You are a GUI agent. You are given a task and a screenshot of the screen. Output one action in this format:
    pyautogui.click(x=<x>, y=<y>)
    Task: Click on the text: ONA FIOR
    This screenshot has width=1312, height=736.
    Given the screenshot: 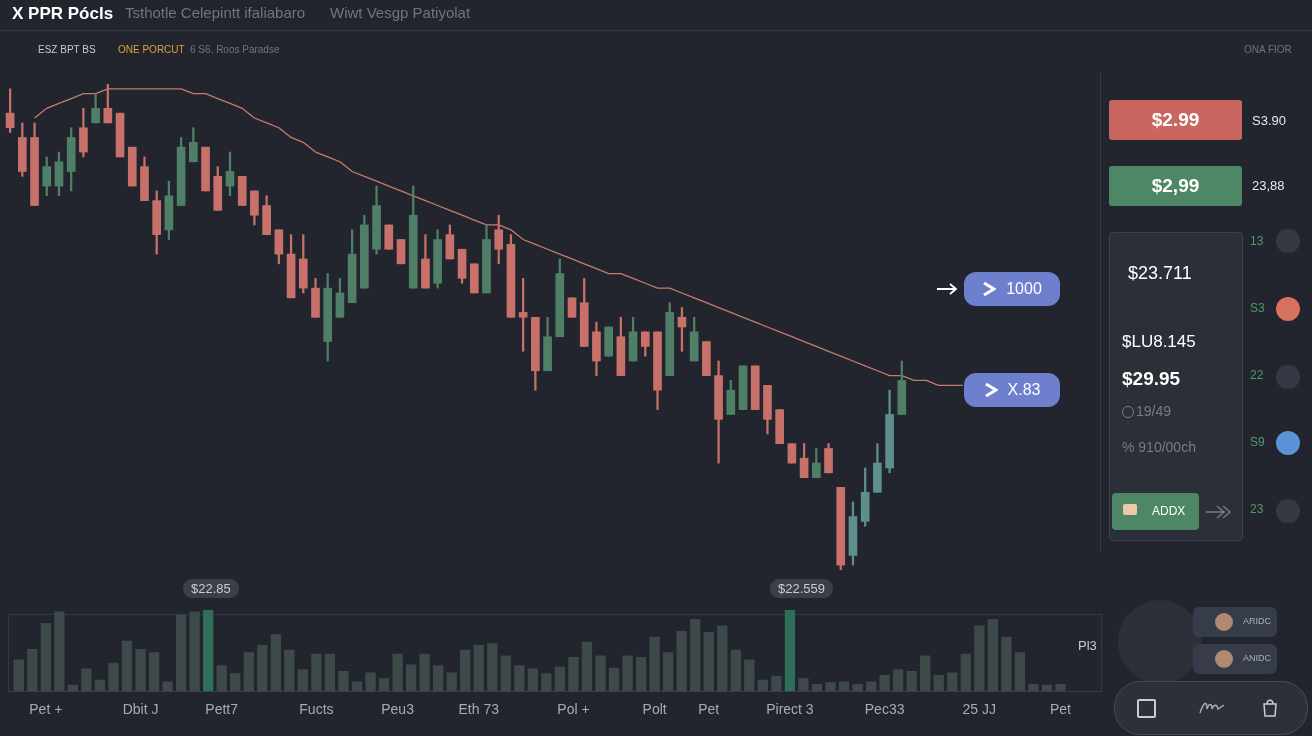 What is the action you would take?
    pyautogui.click(x=1268, y=49)
    